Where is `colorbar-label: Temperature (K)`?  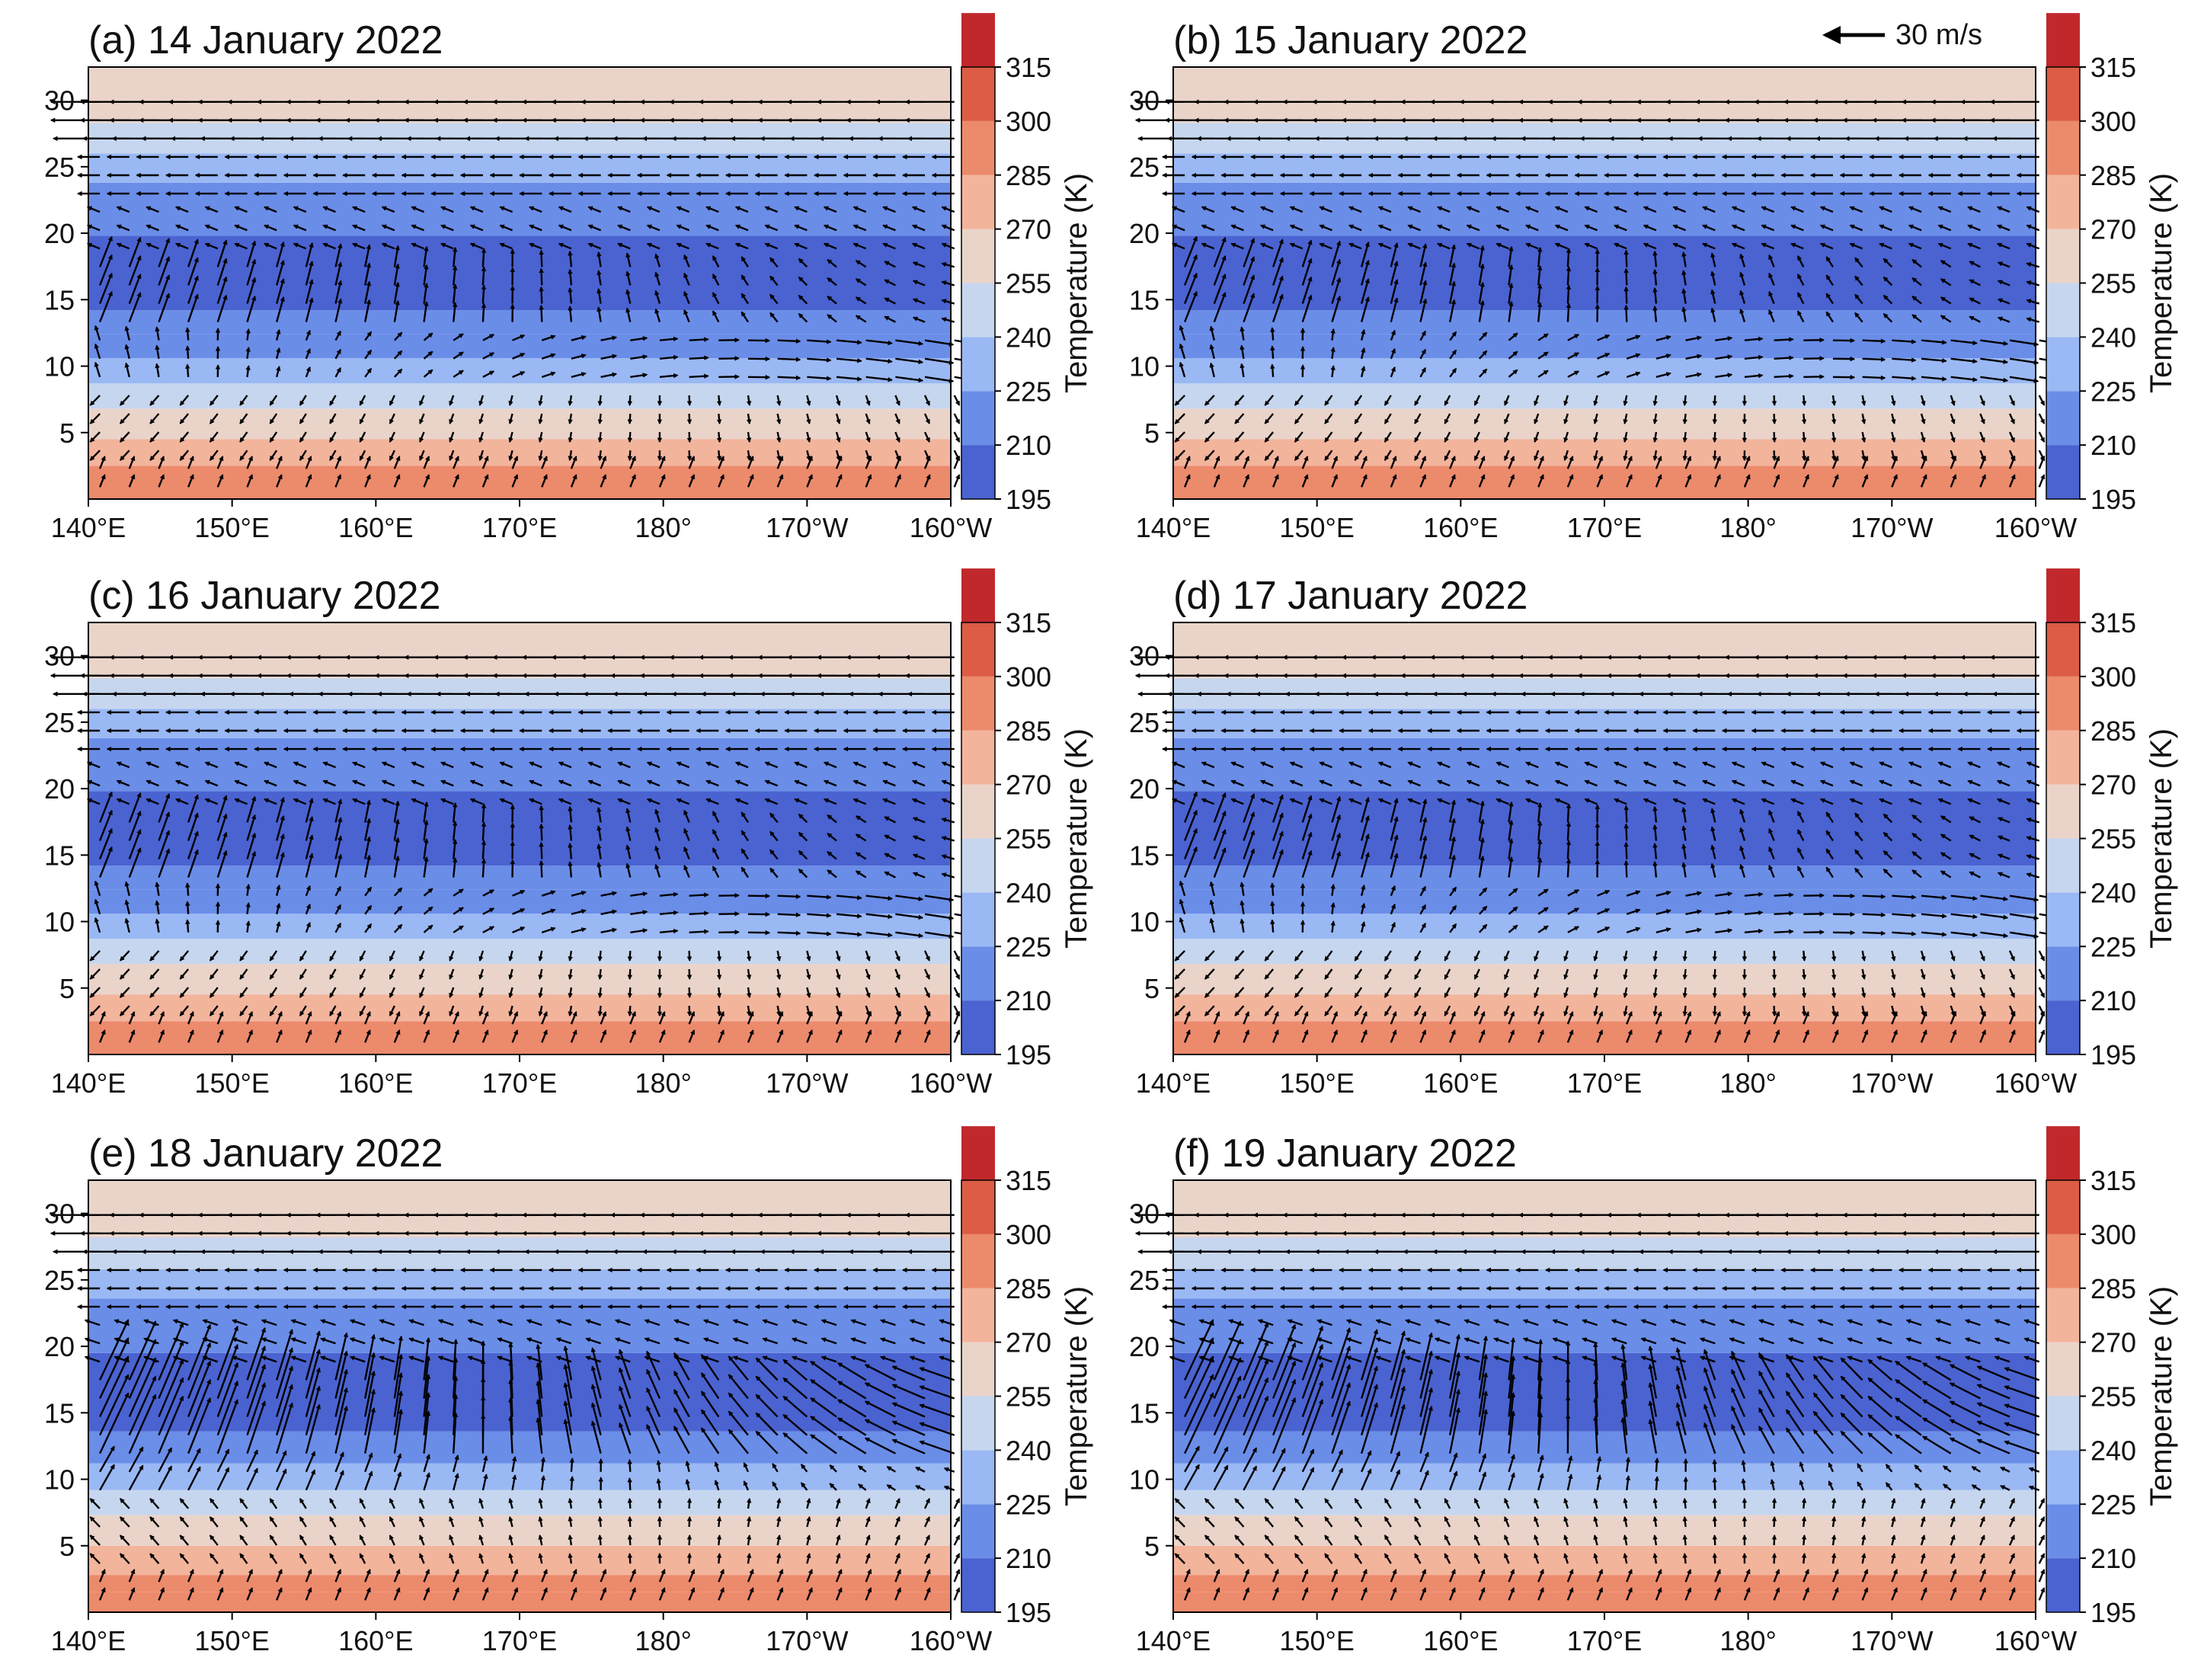 colorbar-label: Temperature (K) is located at coordinates (2161, 1396).